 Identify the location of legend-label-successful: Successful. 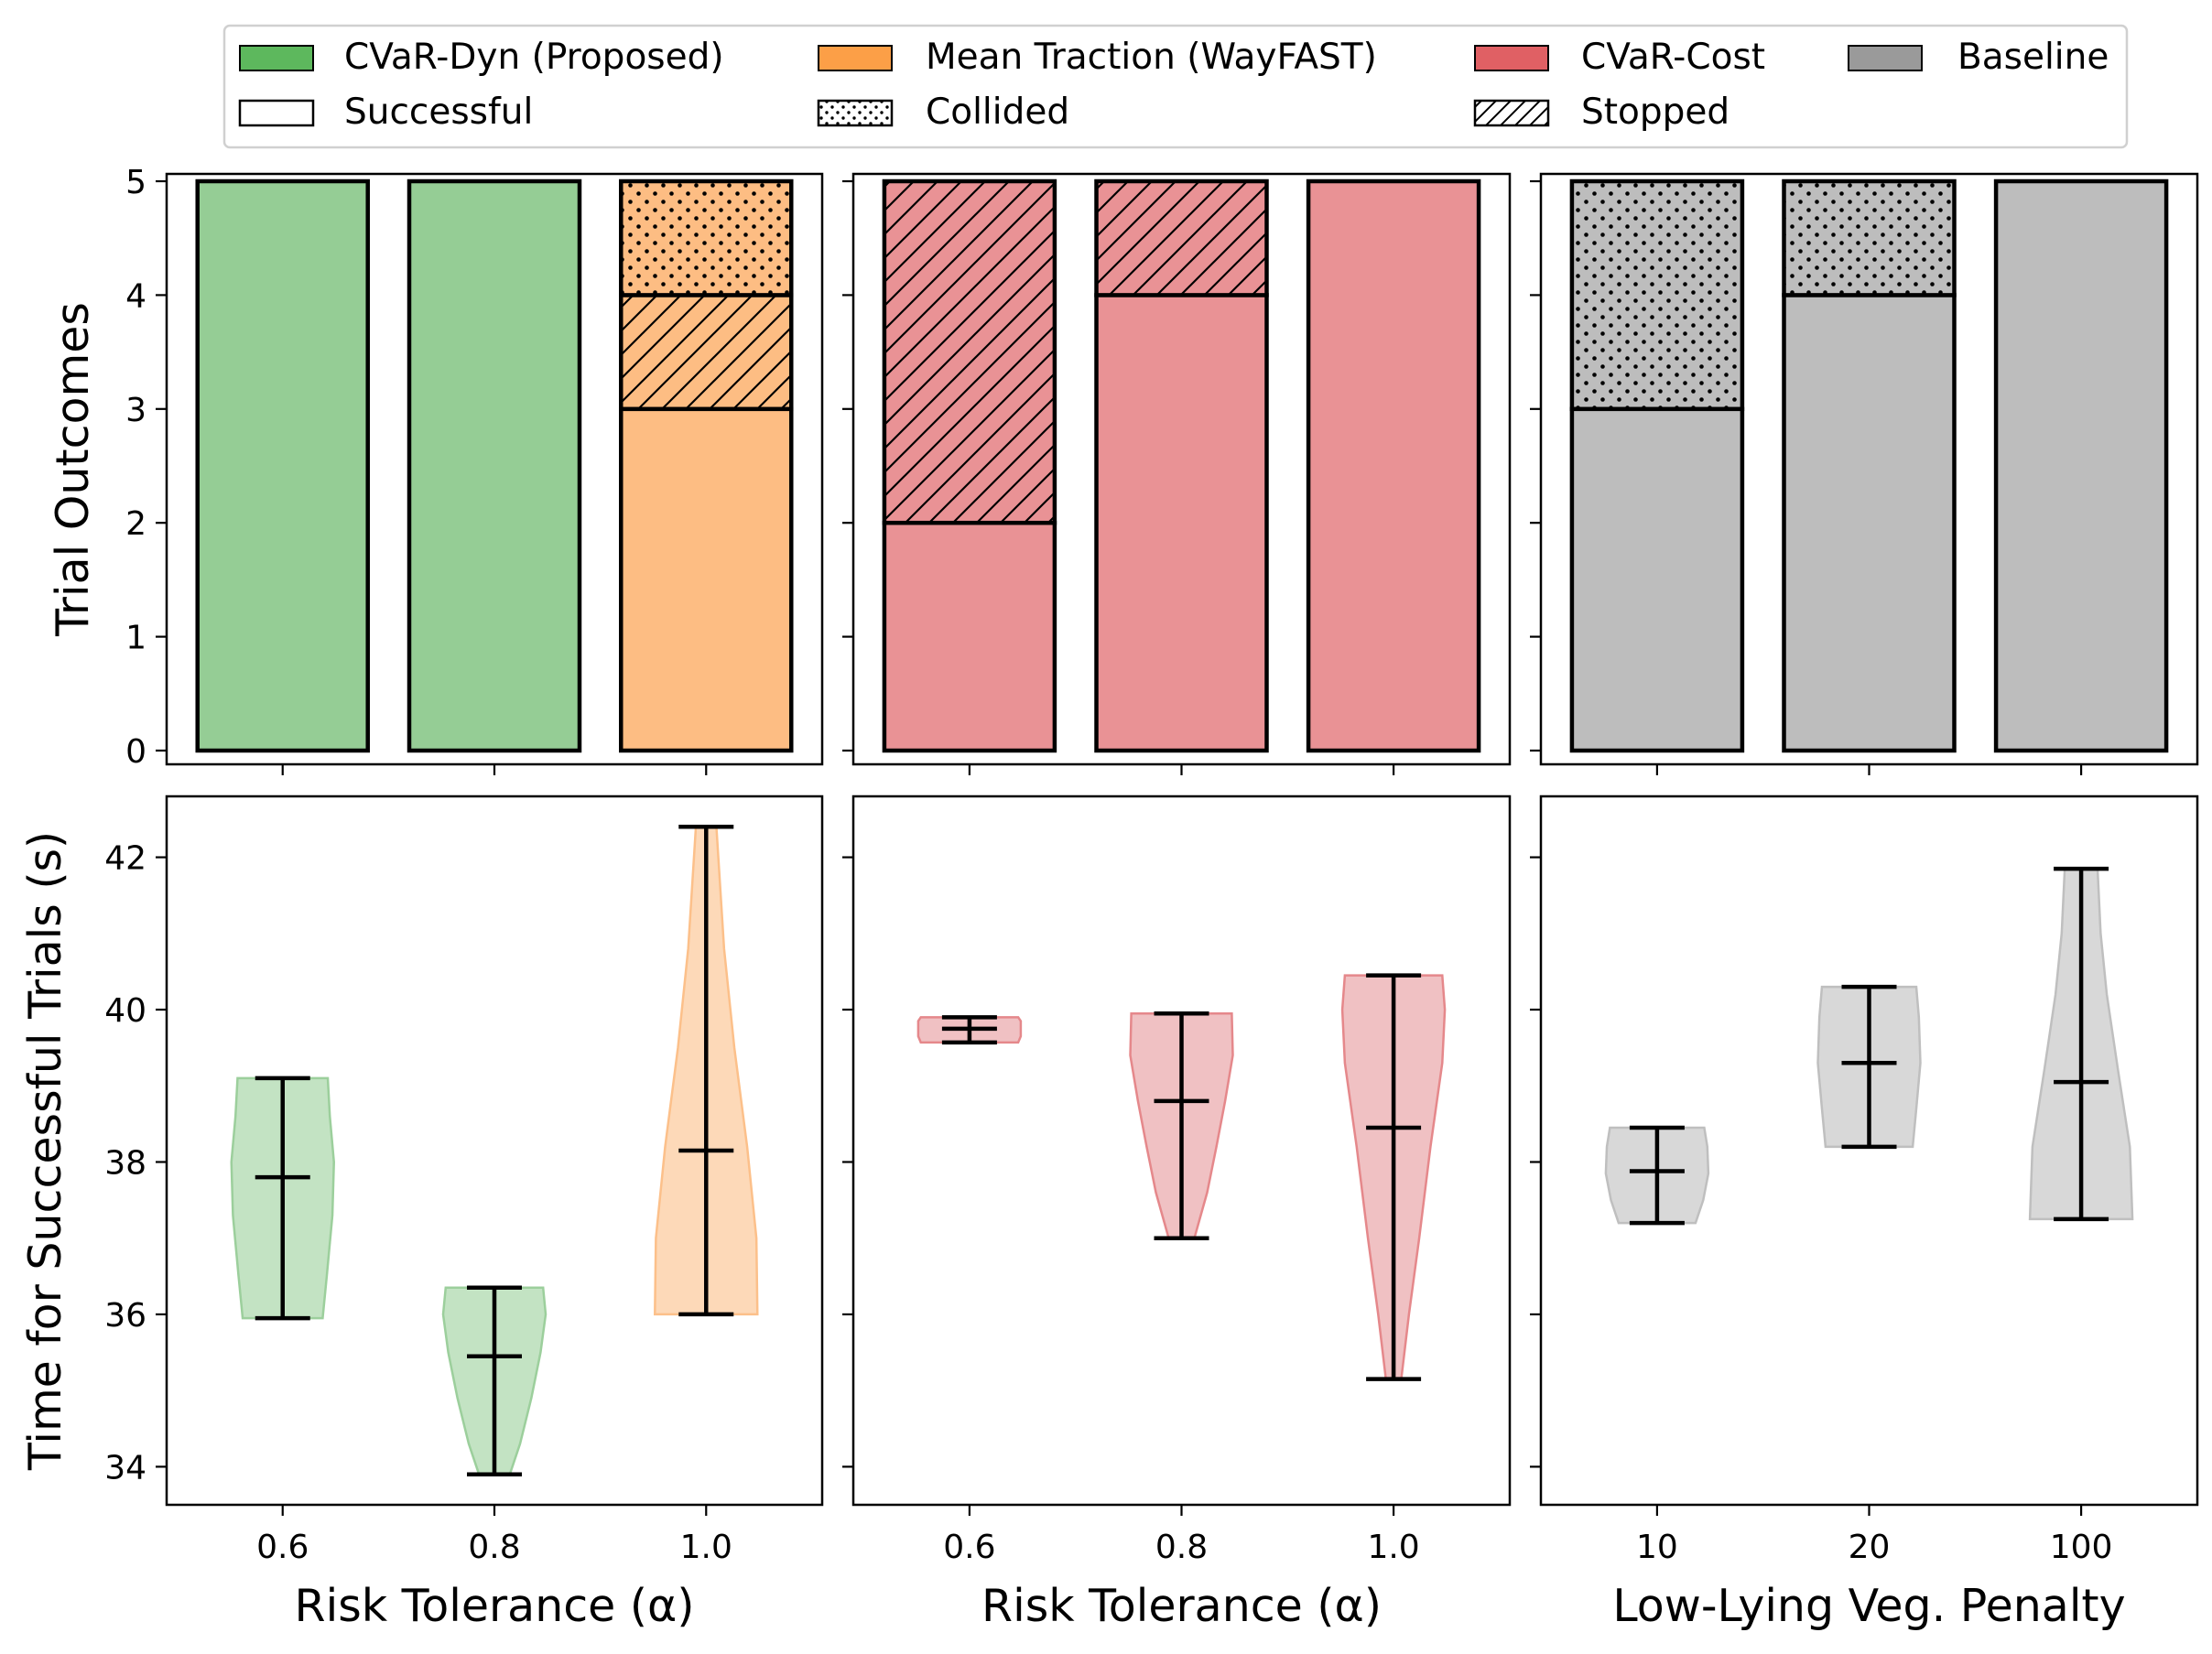
(438, 113).